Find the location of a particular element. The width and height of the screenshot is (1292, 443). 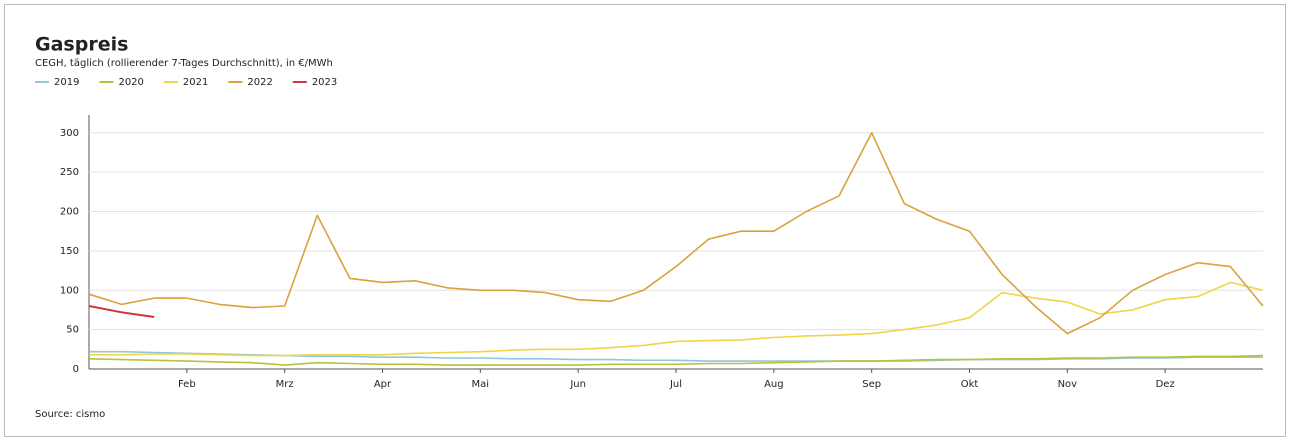

y-tick-label: 50 is located at coordinates (72, 330).